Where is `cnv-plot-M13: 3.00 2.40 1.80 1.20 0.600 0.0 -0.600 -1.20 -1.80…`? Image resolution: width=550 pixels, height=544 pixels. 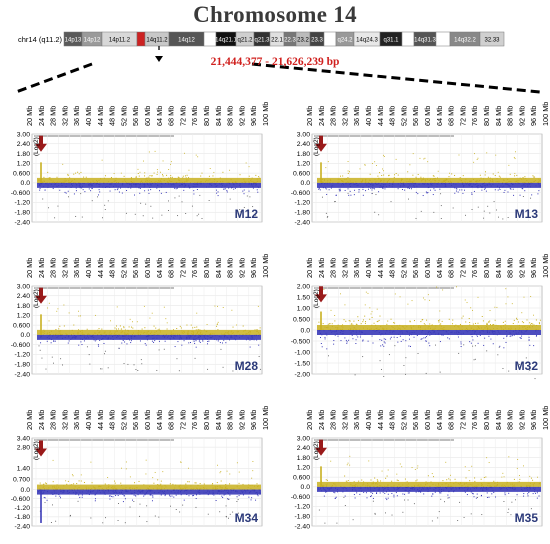 cnv-plot-M13: 3.00 2.40 1.80 1.20 0.600 0.0 -0.600 -1.20 -1.80… is located at coordinates (417, 178).